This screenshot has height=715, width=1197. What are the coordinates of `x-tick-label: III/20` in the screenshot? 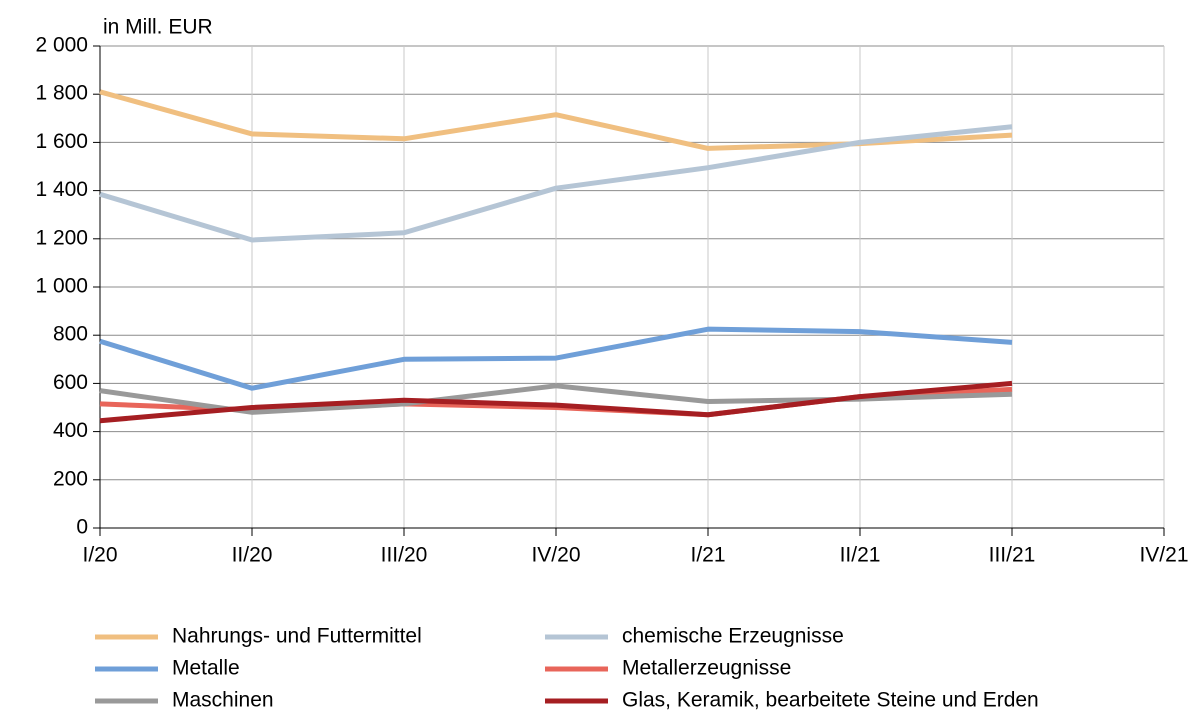 It's located at (404, 555).